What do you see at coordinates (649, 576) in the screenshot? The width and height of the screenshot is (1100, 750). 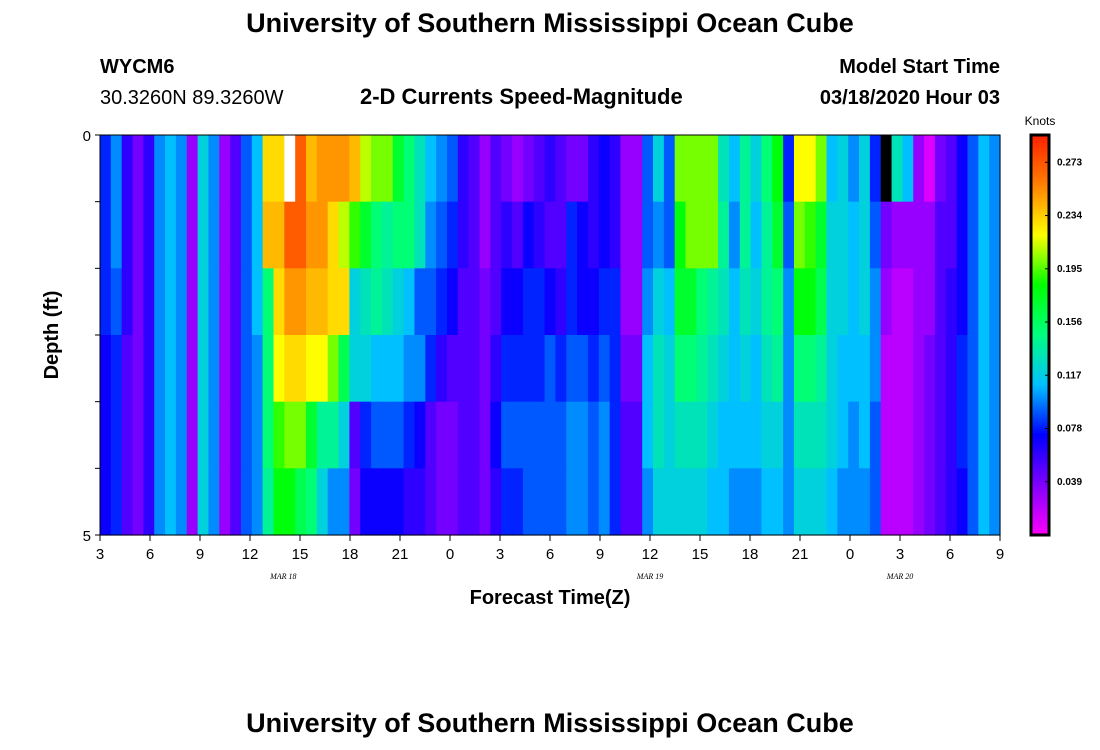 I see `date-label: MAR 19` at bounding box center [649, 576].